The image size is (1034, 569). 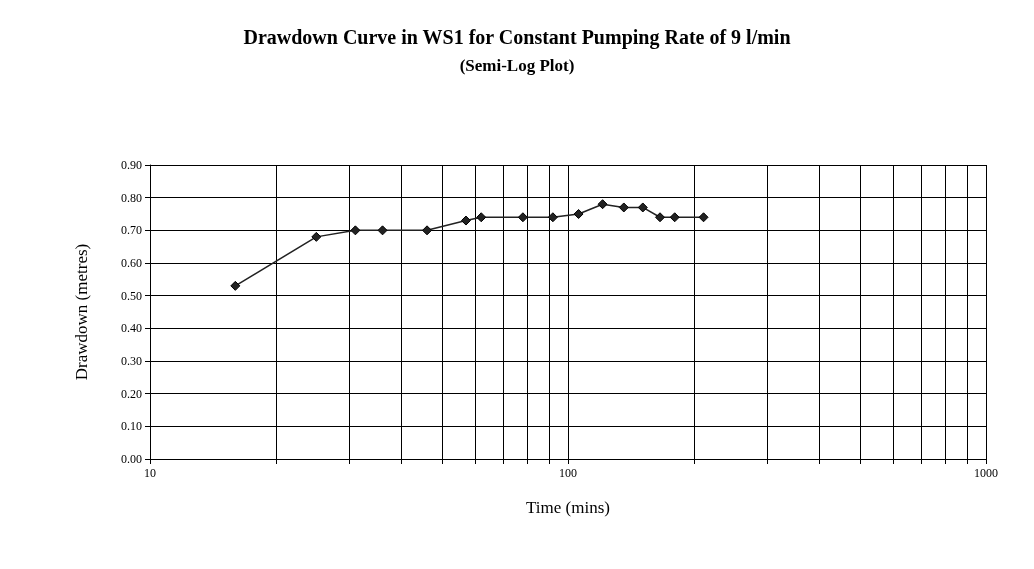 What do you see at coordinates (131, 393) in the screenshot?
I see `y-tick-label: 0.20` at bounding box center [131, 393].